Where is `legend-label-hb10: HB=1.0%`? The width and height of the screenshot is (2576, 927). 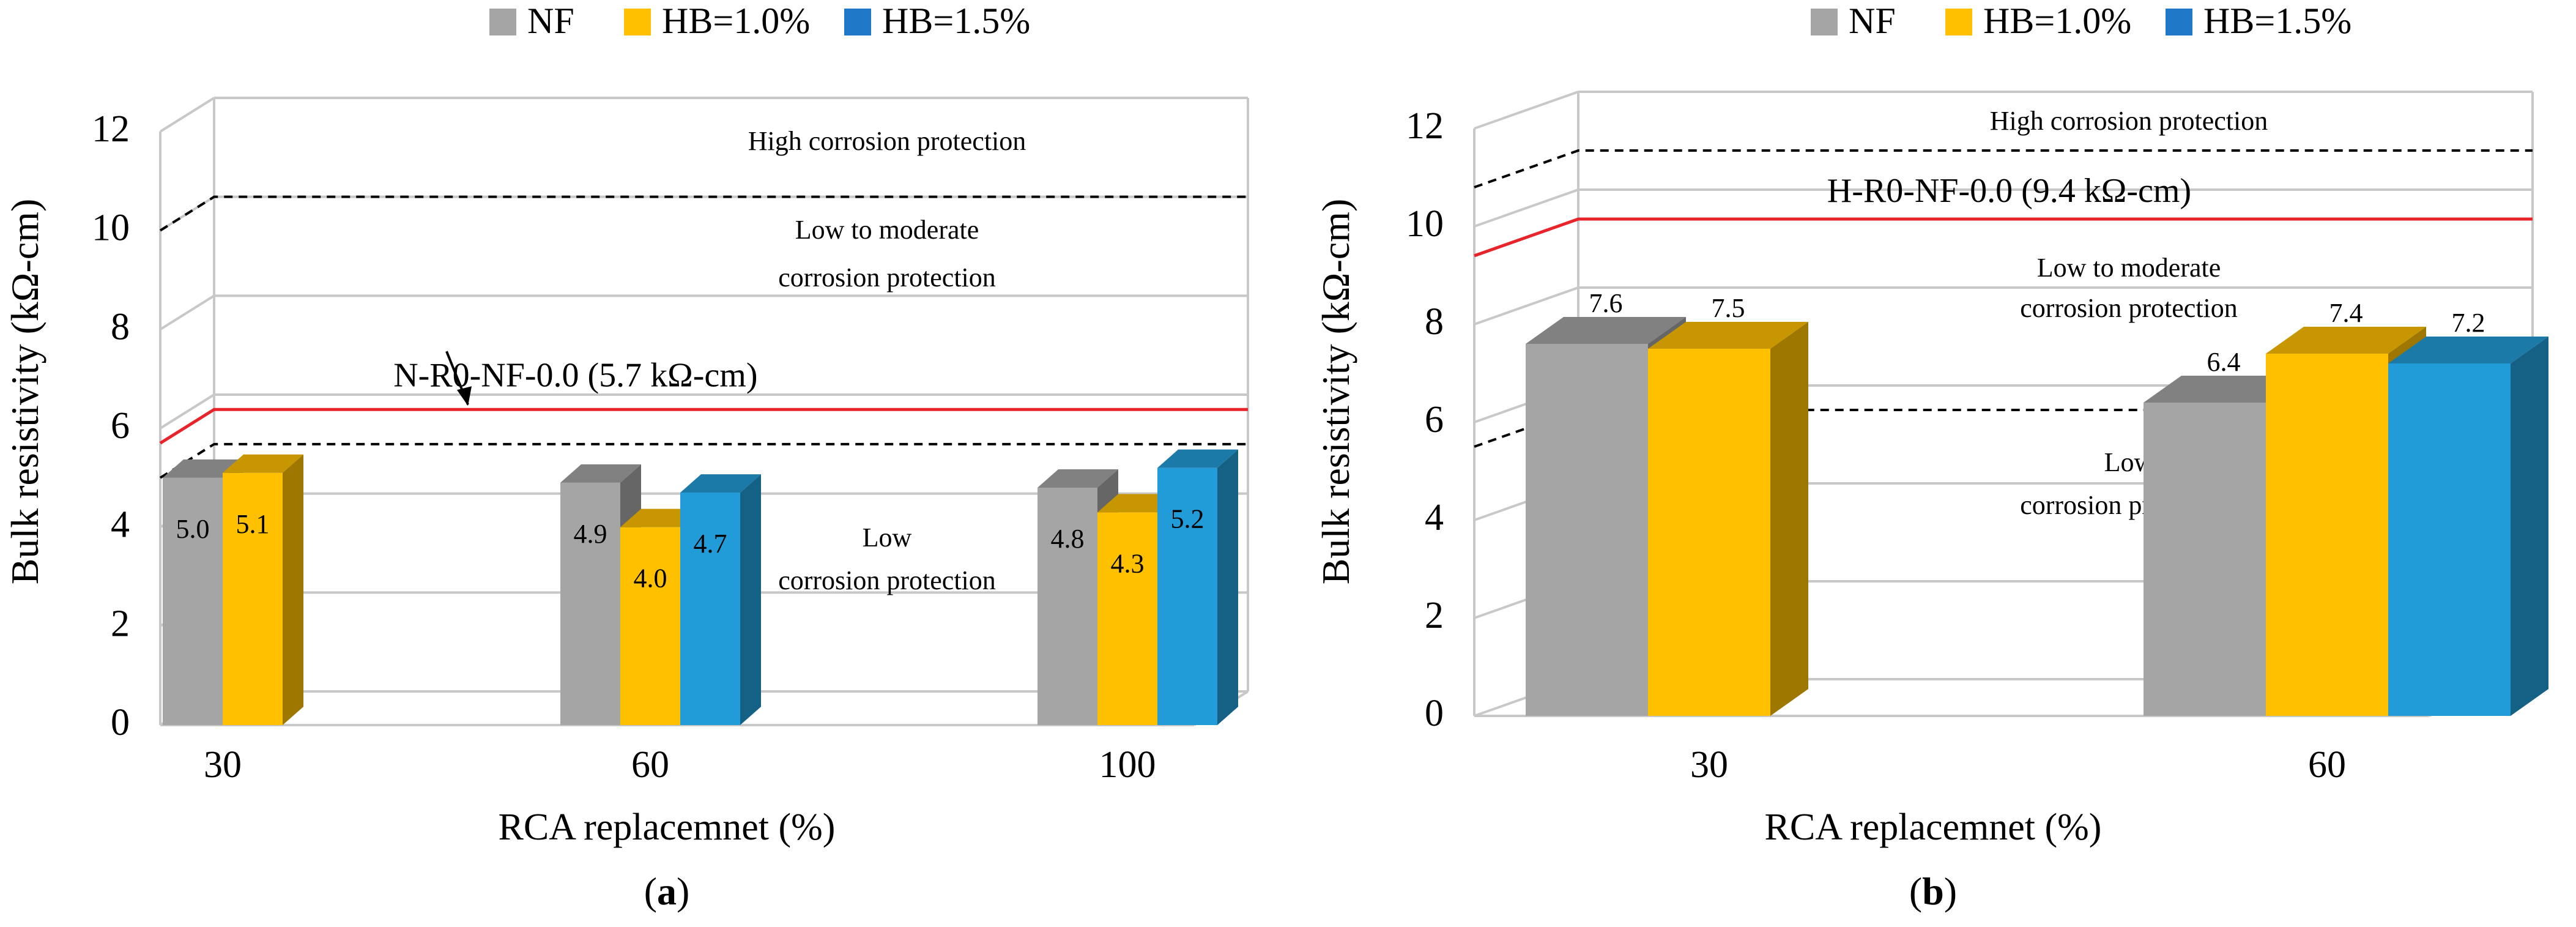
legend-label-hb10: HB=1.0% is located at coordinates (2057, 21).